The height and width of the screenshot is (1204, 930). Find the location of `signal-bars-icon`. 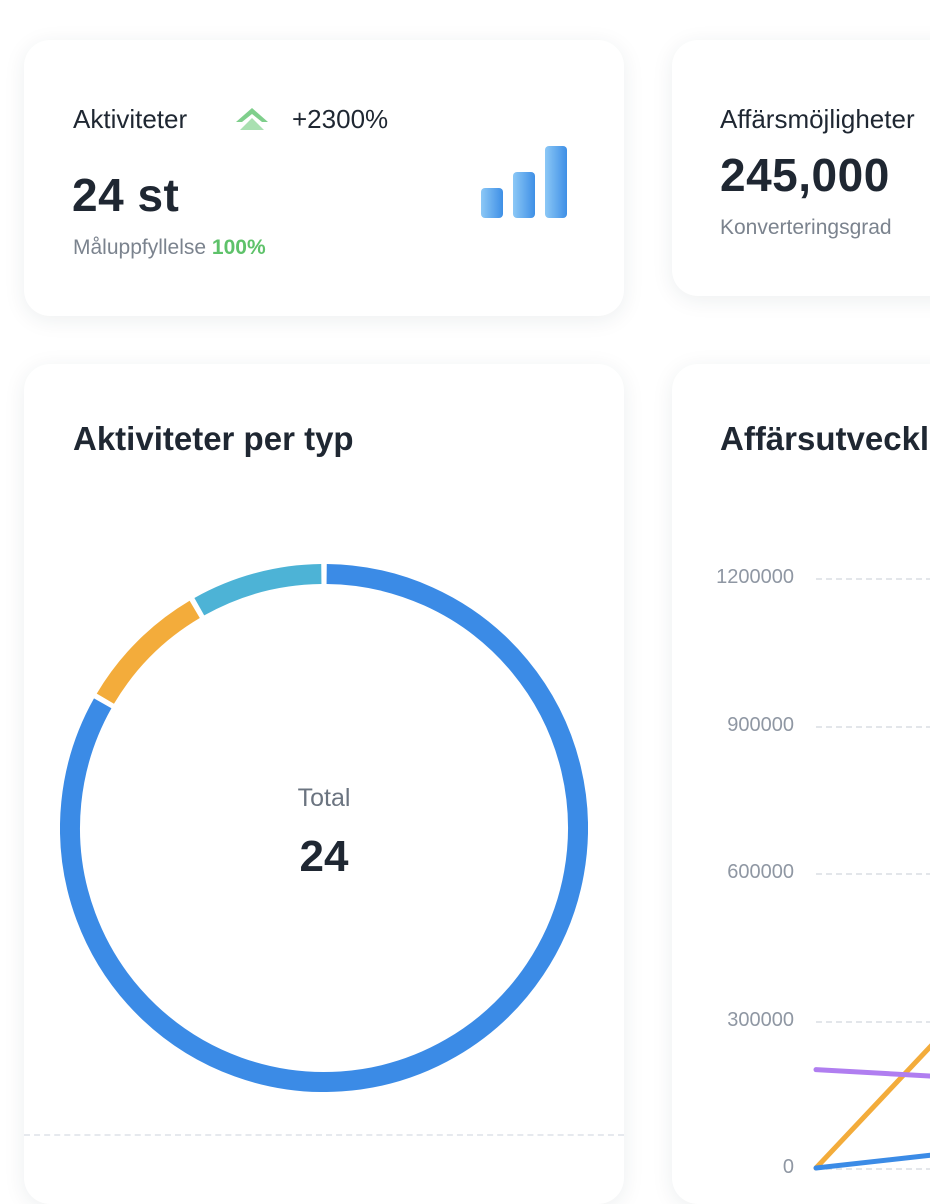

signal-bars-icon is located at coordinates (524, 182).